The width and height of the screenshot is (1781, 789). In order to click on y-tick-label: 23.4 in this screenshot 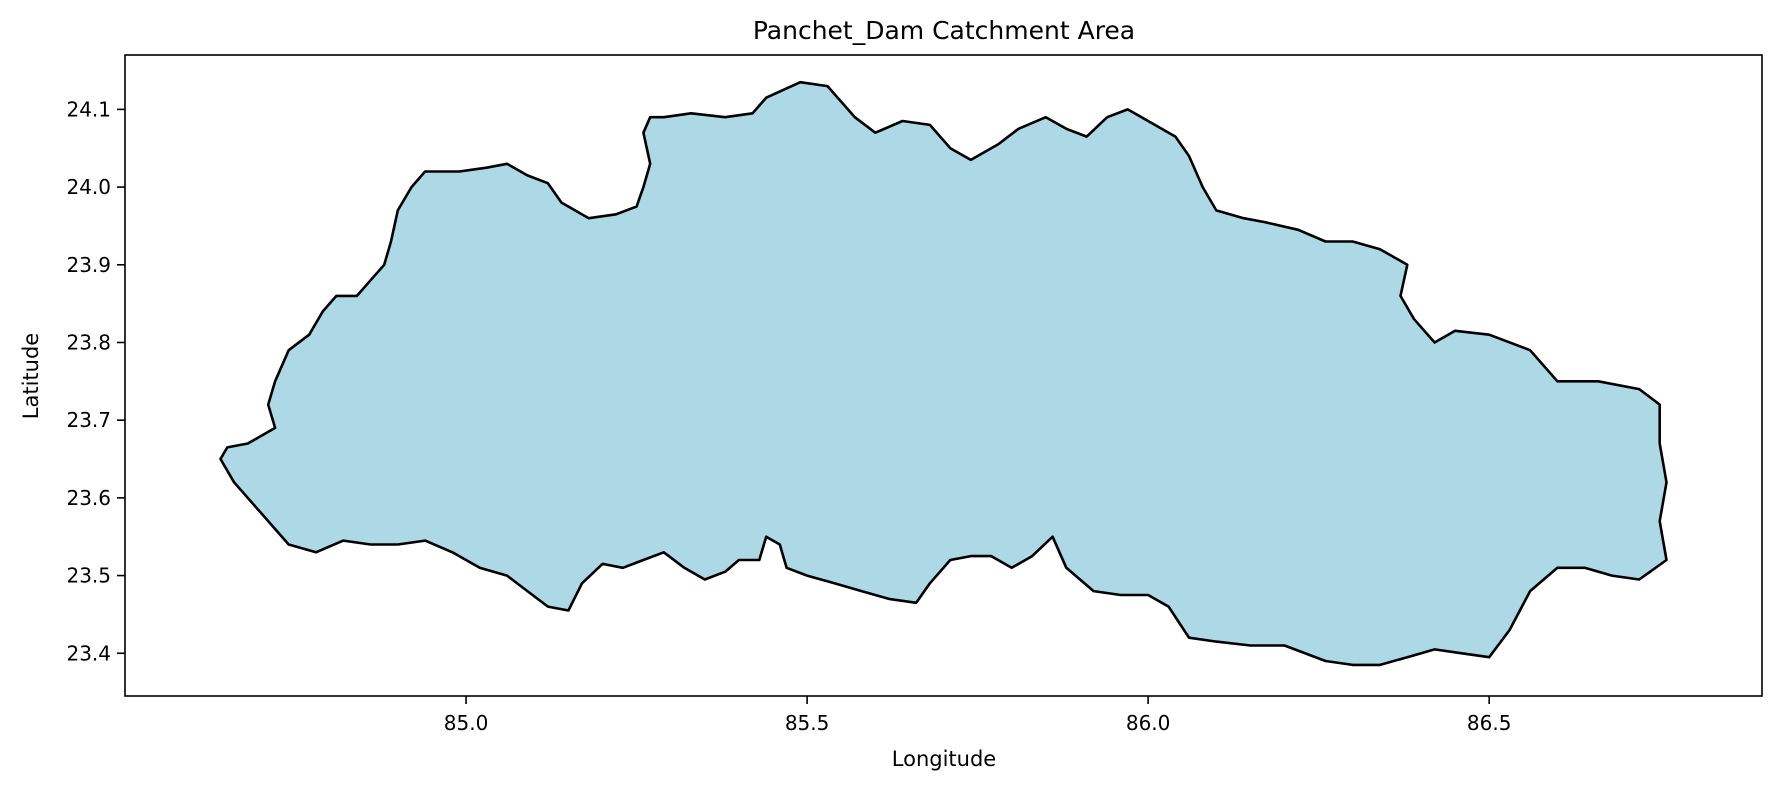, I will do `click(88, 653)`.